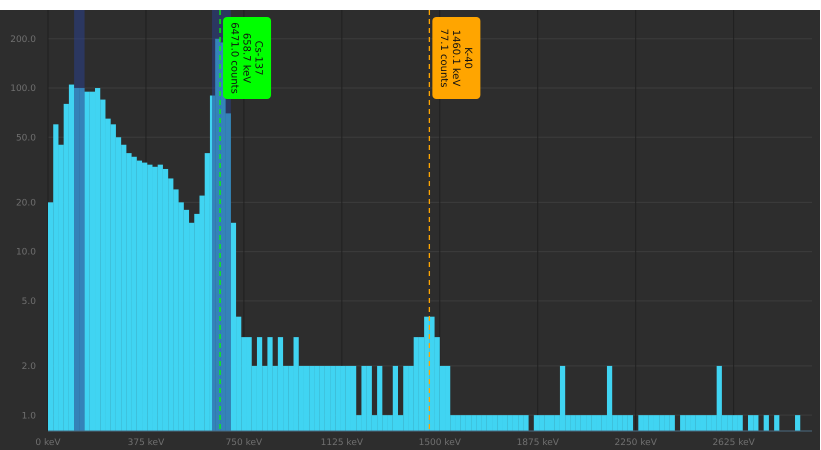 The height and width of the screenshot is (450, 821). Describe the element at coordinates (636, 443) in the screenshot. I see `x-tick-label: 2250 keV` at that location.